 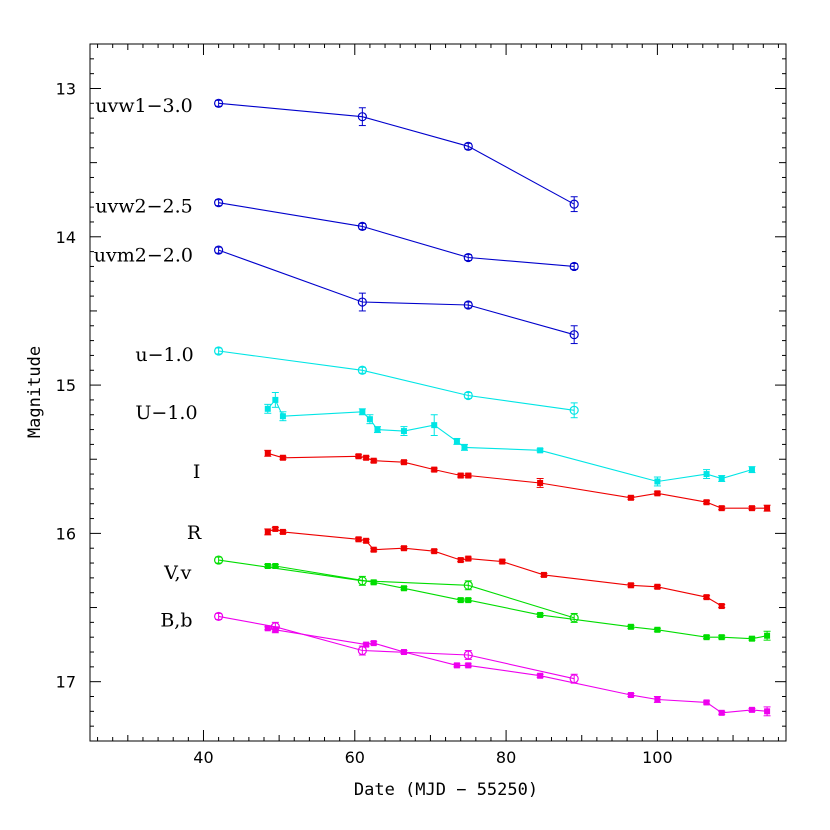 I want to click on y-tick-label: 14, so click(x=66, y=237).